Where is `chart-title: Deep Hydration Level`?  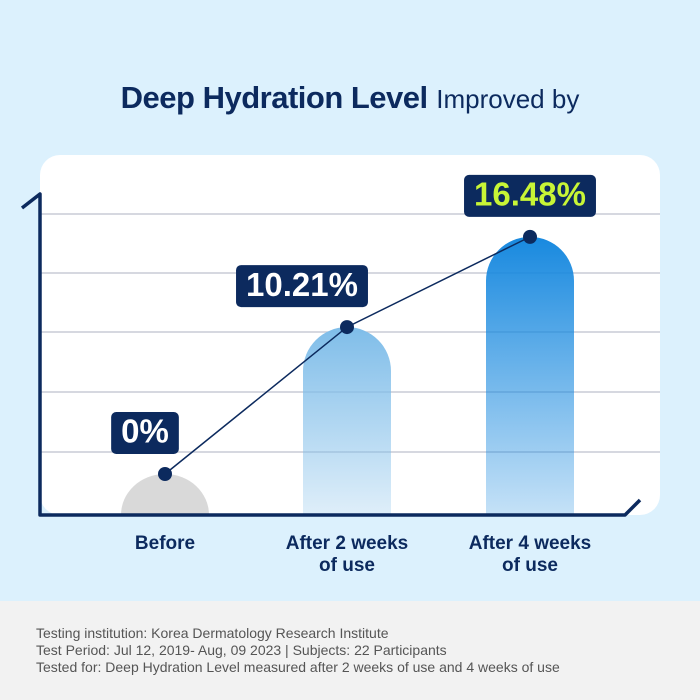 chart-title: Deep Hydration Level is located at coordinates (274, 97).